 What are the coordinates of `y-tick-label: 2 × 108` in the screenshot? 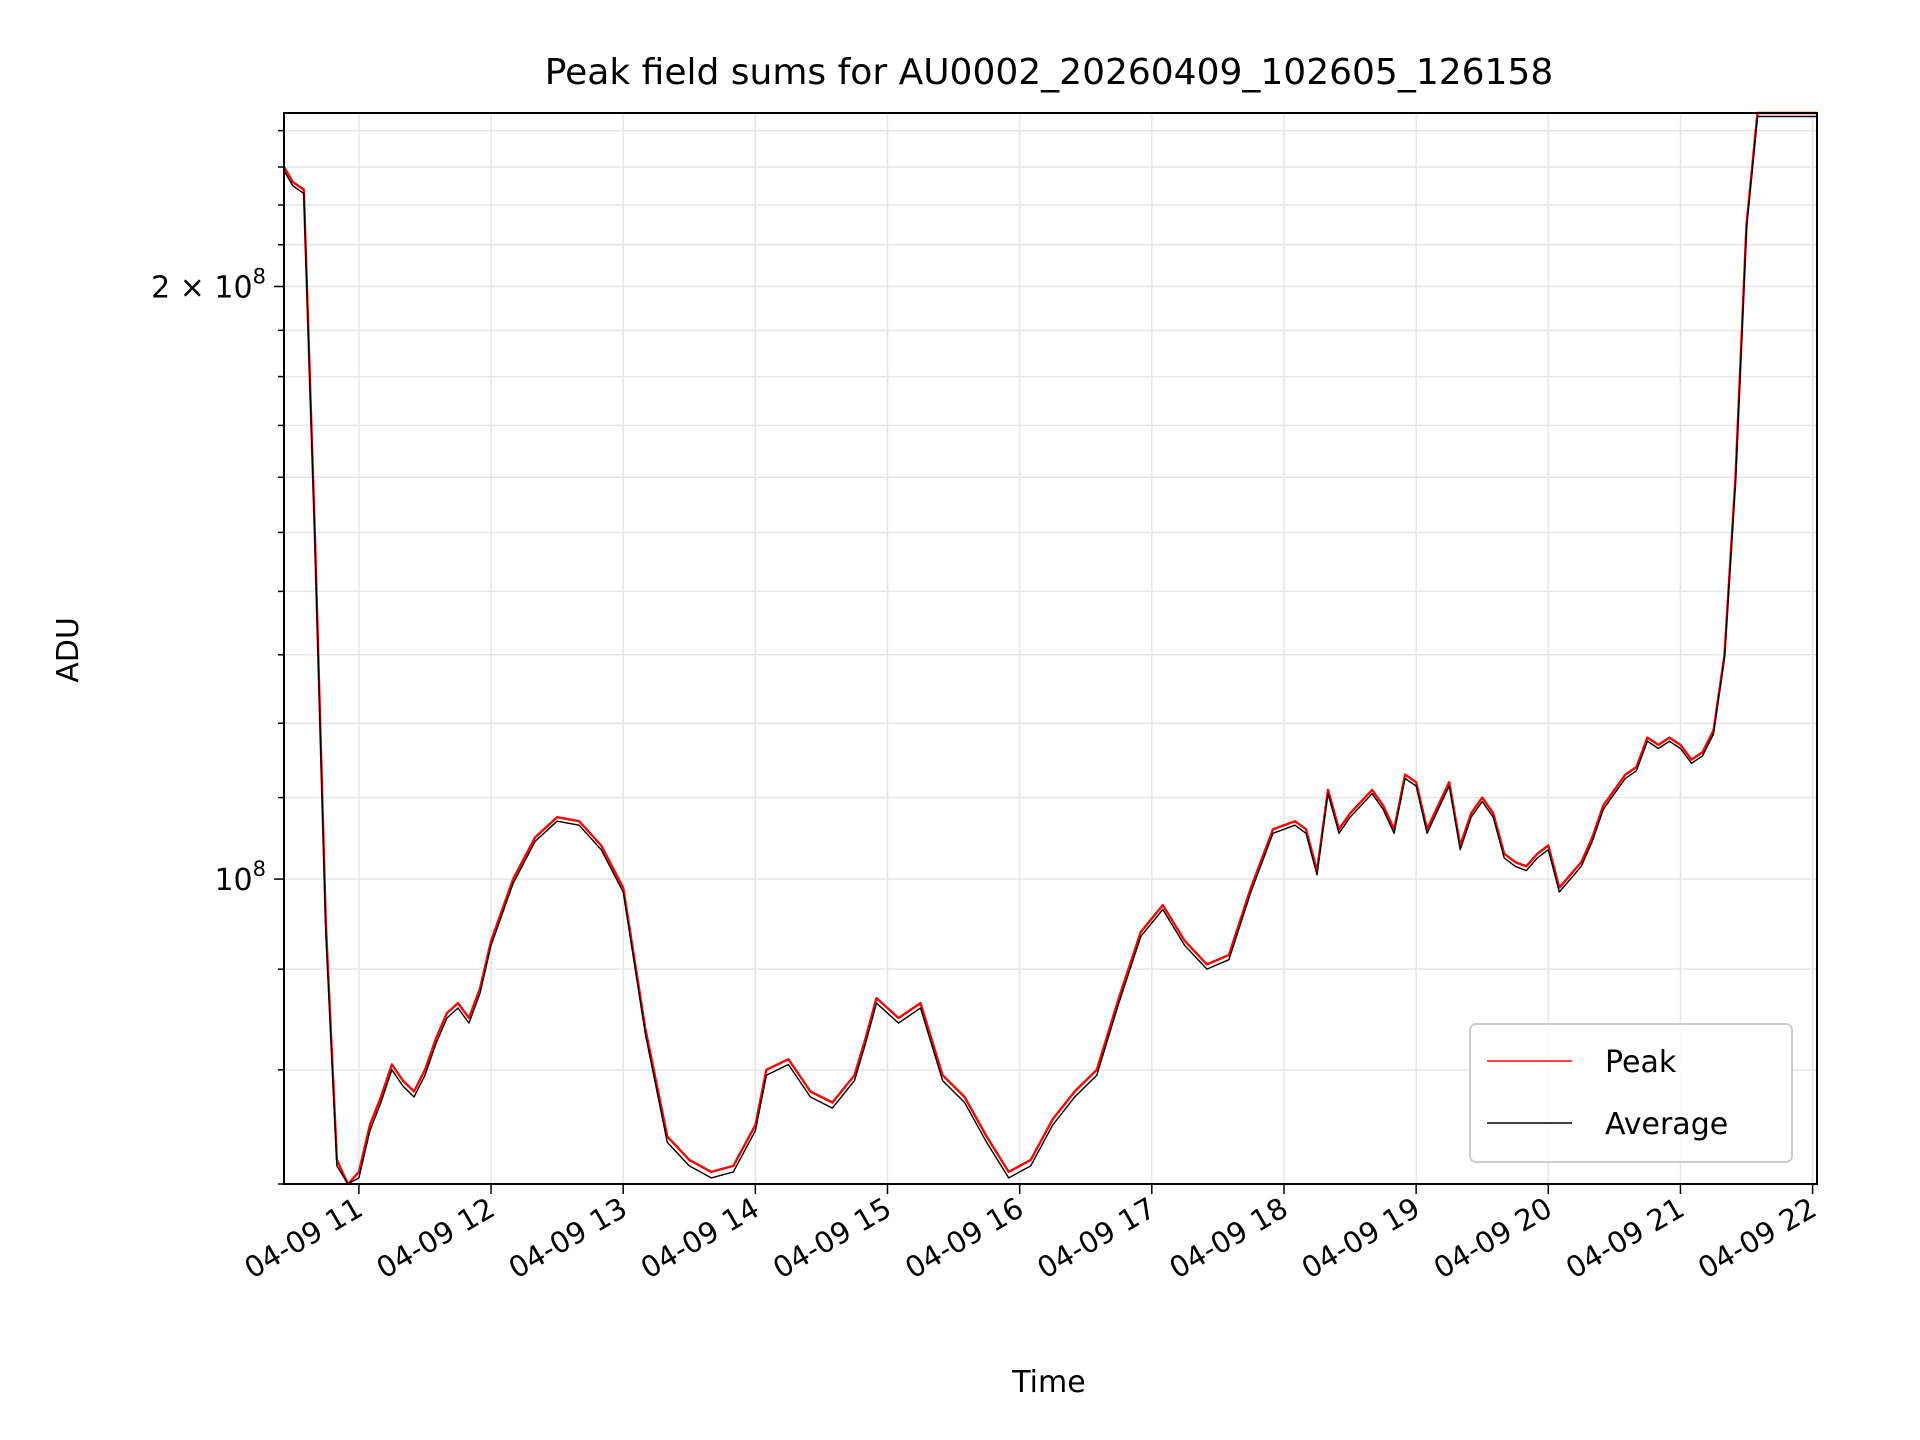 It's located at (208, 284).